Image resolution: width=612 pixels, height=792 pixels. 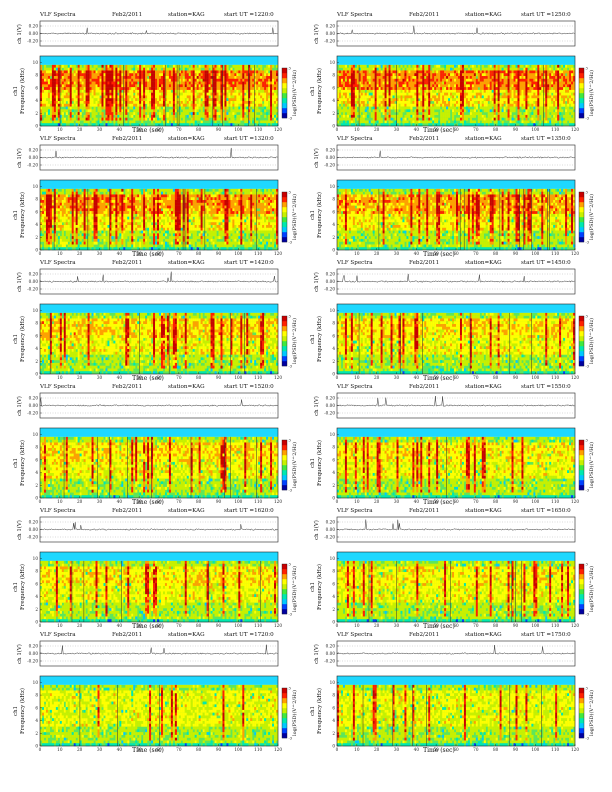 I want to click on channel-label: ch1, so click(x=16, y=91).